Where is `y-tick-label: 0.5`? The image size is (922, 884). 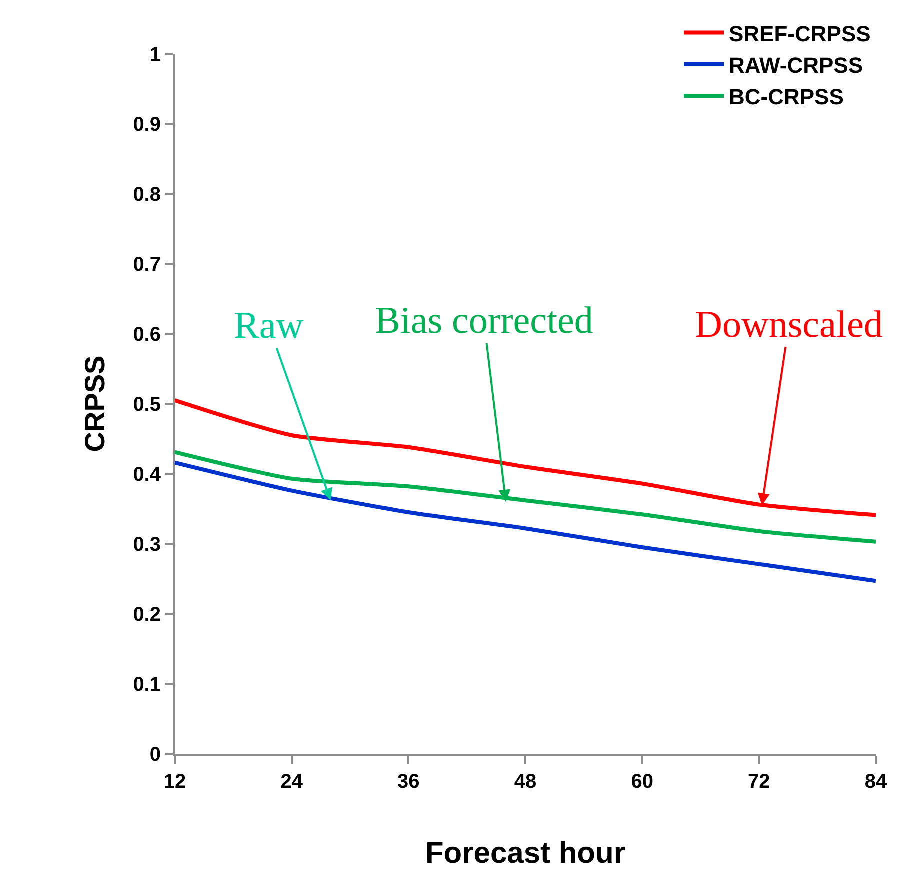 y-tick-label: 0.5 is located at coordinates (147, 405).